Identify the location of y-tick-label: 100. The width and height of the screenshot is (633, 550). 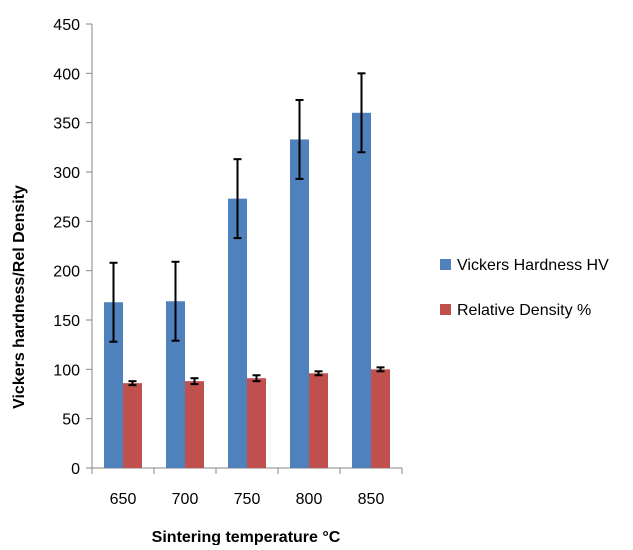
(66, 370).